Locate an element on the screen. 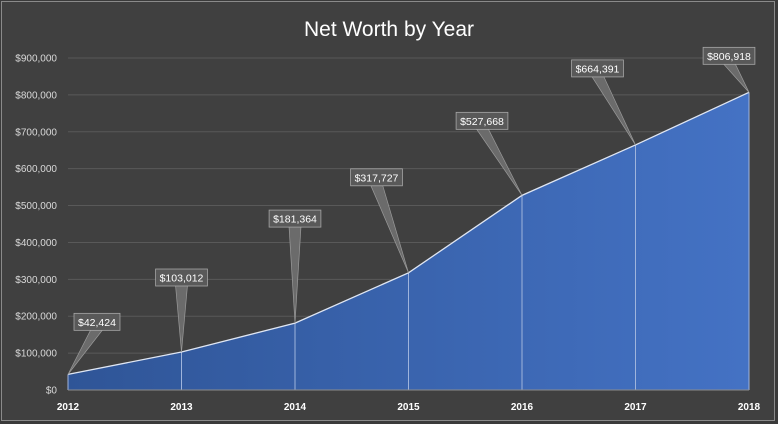 This screenshot has width=778, height=424. x-tick-label: 2017 is located at coordinates (635, 407).